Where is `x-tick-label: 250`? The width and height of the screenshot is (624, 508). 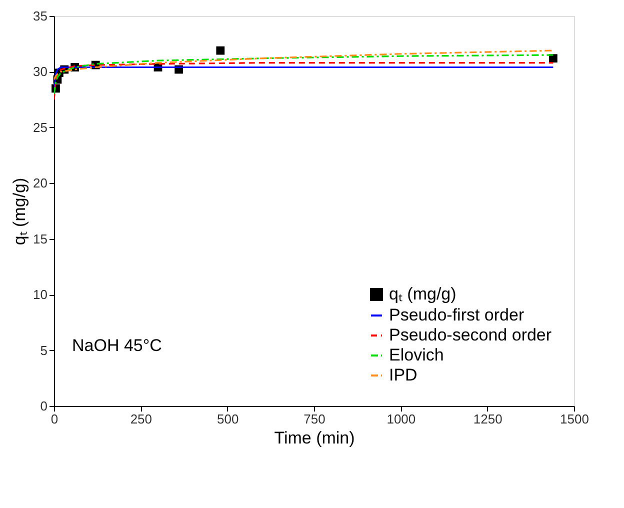 x-tick-label: 250 is located at coordinates (141, 419).